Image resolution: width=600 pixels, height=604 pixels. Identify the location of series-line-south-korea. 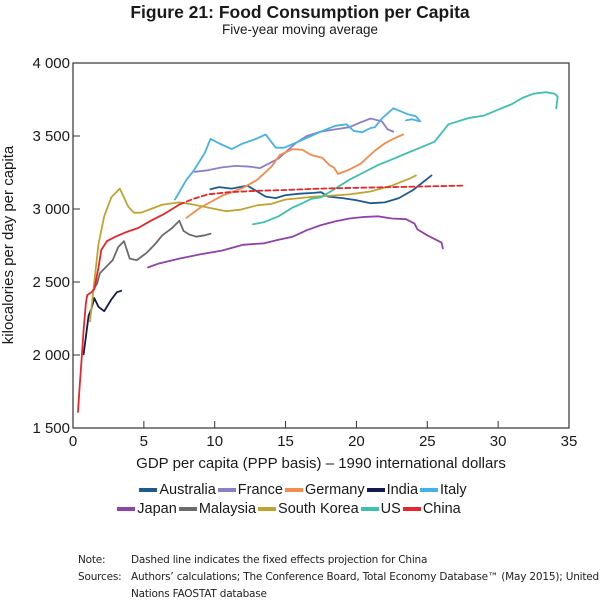
(253, 248).